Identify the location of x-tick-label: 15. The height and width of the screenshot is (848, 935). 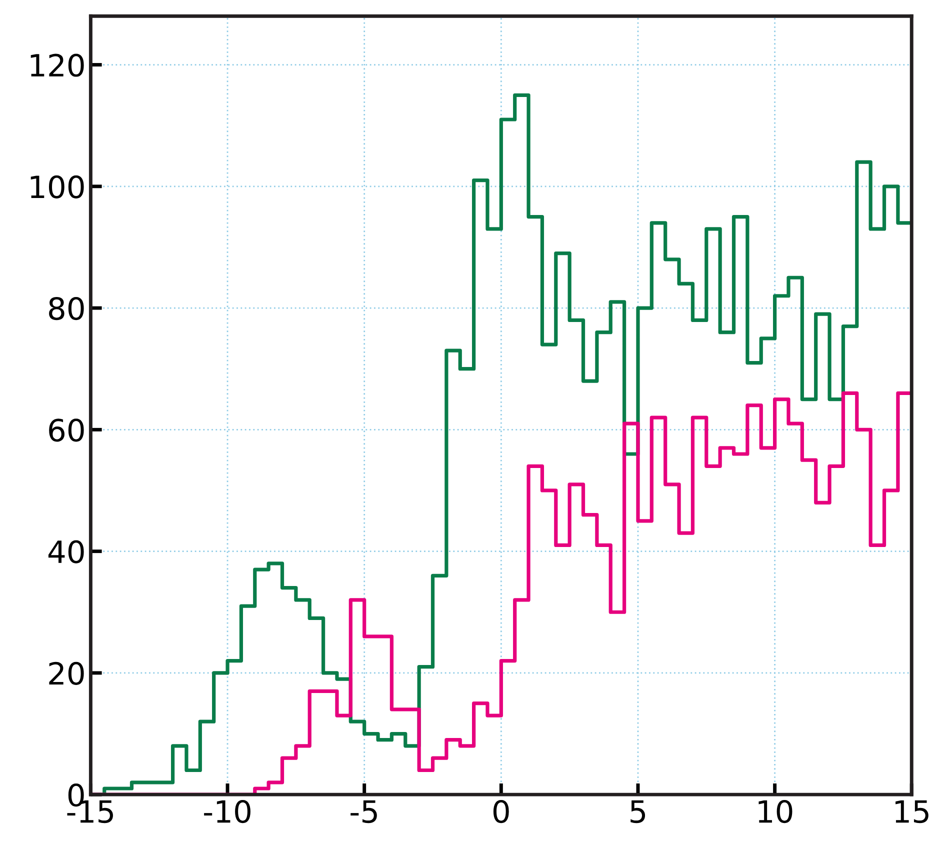
(912, 812).